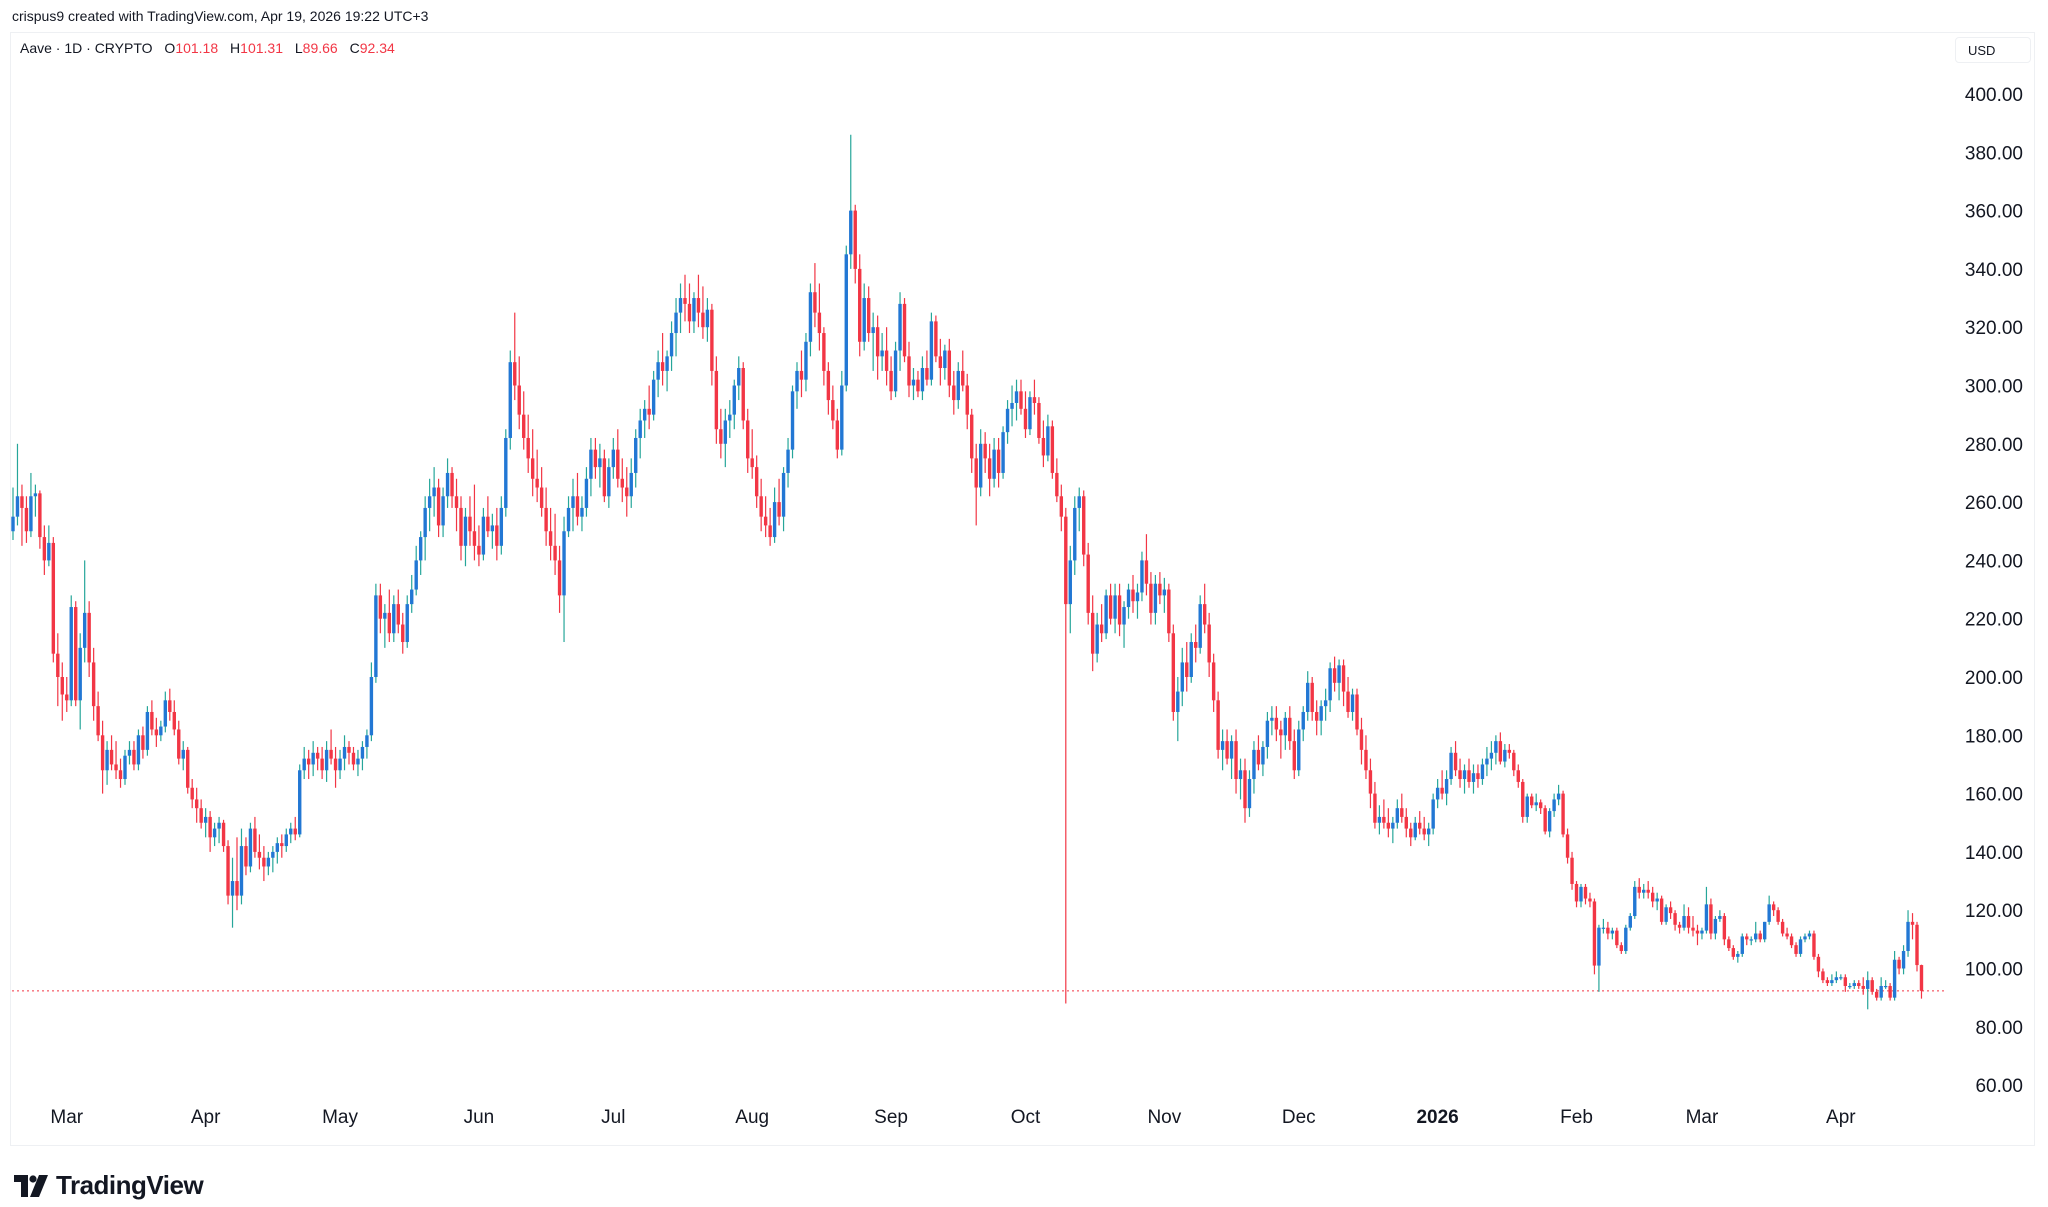  What do you see at coordinates (109, 1185) in the screenshot?
I see `tradingview-logo: TradingView` at bounding box center [109, 1185].